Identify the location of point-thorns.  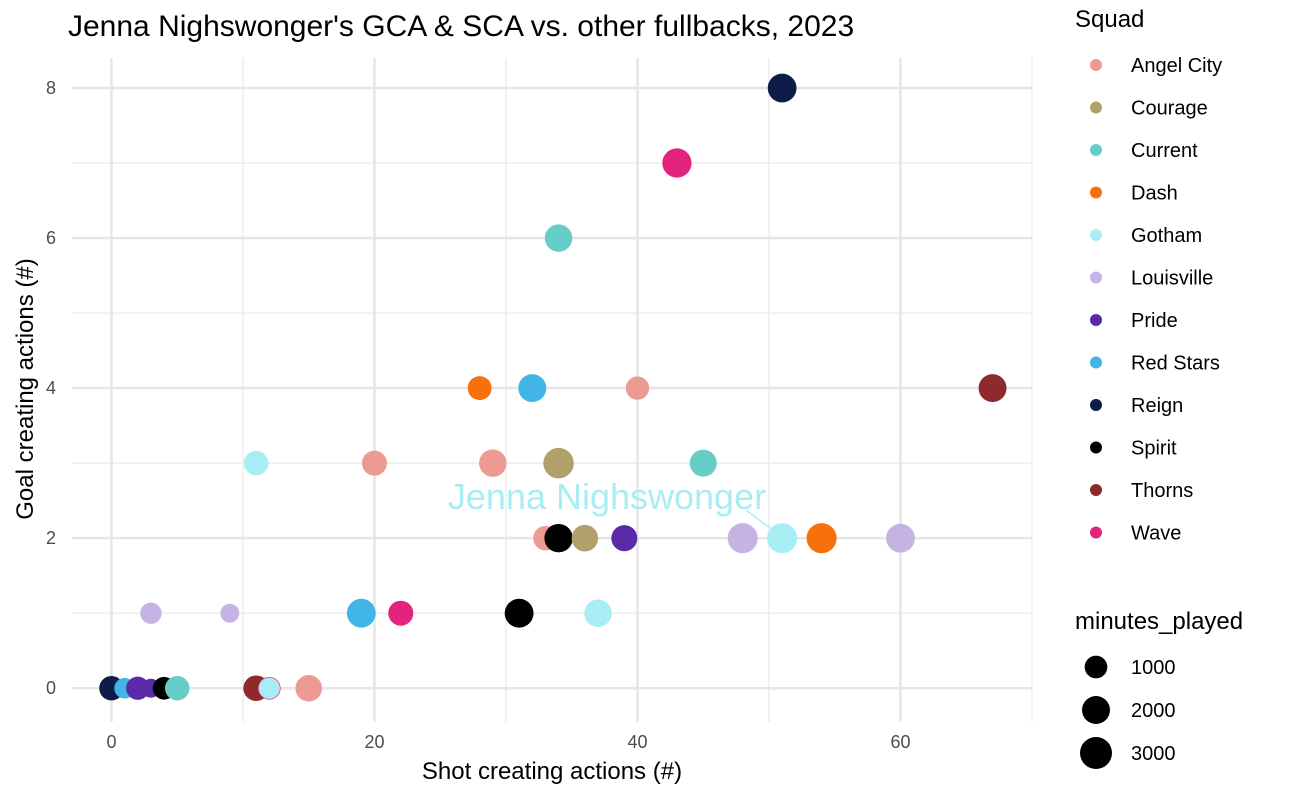
(992, 388).